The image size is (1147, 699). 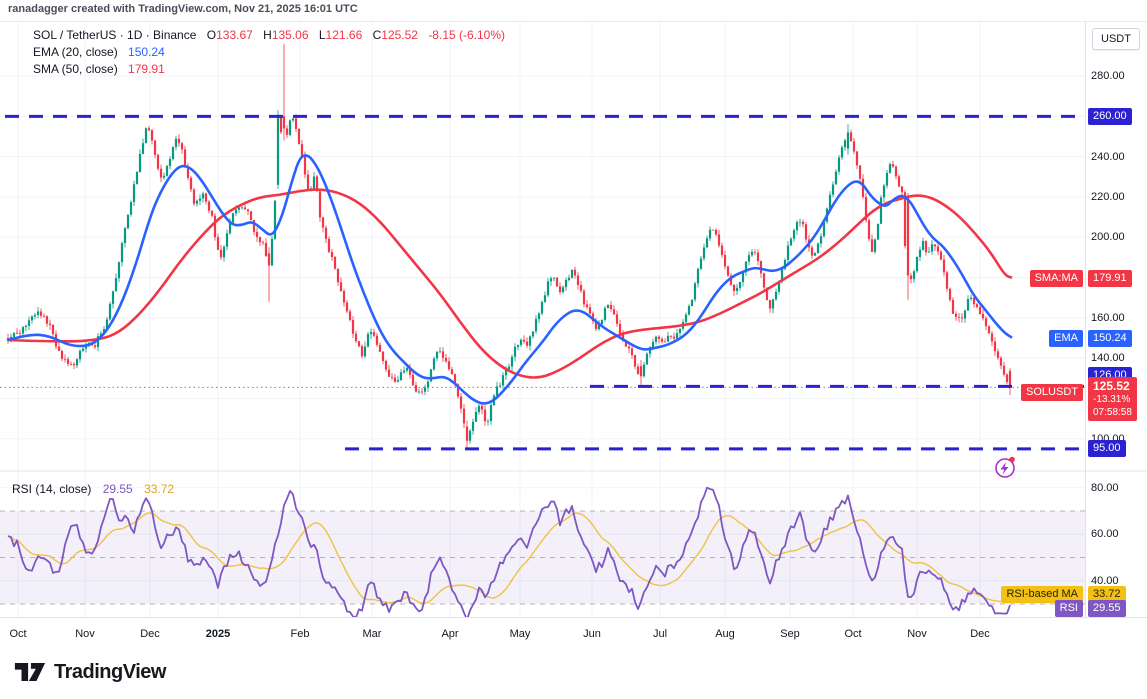 What do you see at coordinates (573, 674) in the screenshot?
I see `footer: TradingView` at bounding box center [573, 674].